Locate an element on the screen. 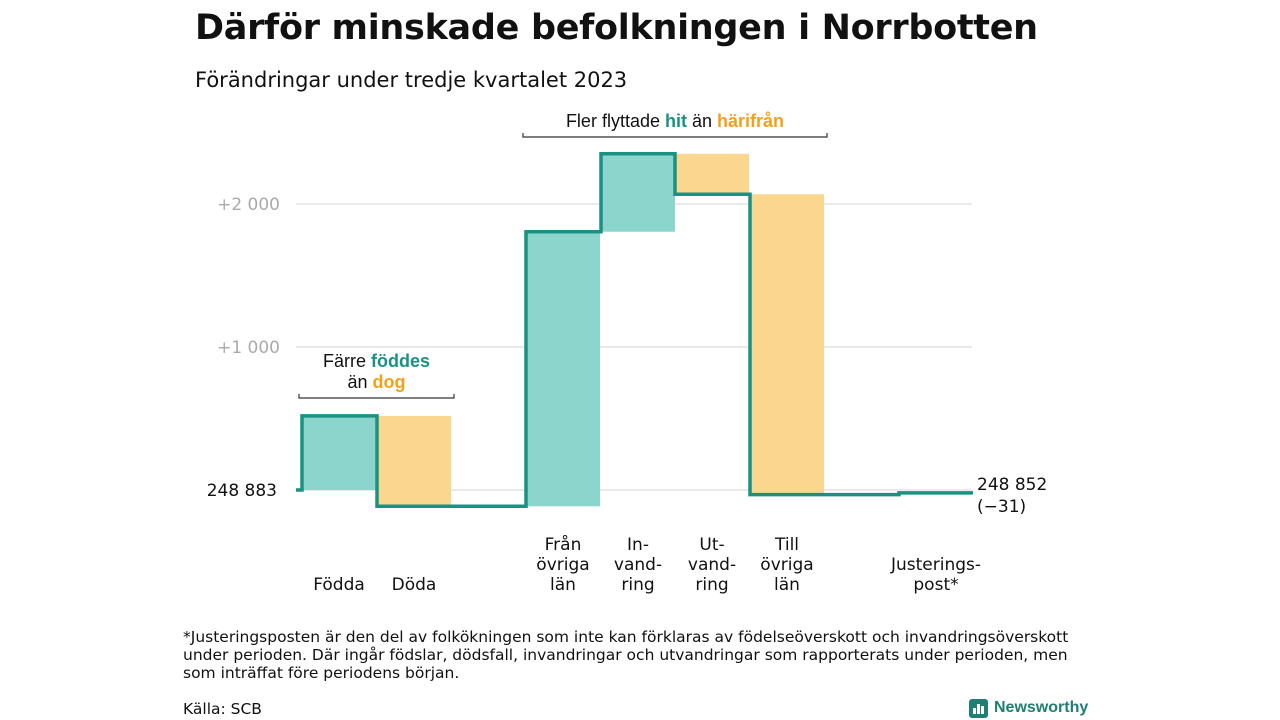 This screenshot has width=1280, height=720. category-label-3-0: In- is located at coordinates (638, 545).